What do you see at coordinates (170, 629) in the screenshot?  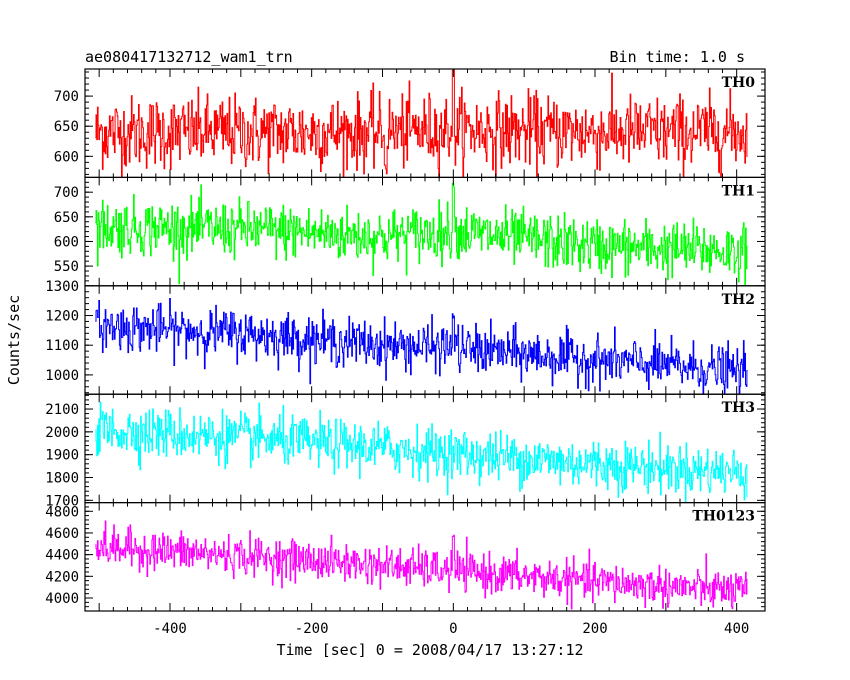 I see `x-tick-label: -400` at bounding box center [170, 629].